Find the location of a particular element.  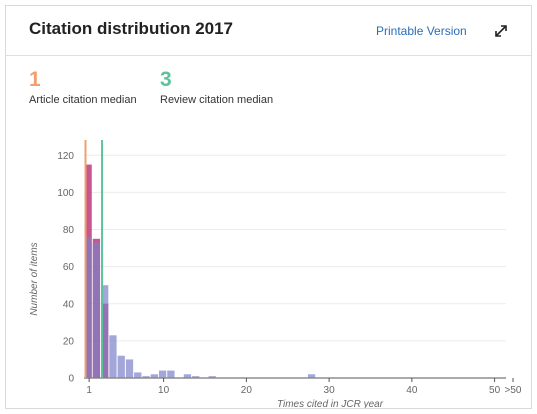

expand-icon is located at coordinates (501, 31).